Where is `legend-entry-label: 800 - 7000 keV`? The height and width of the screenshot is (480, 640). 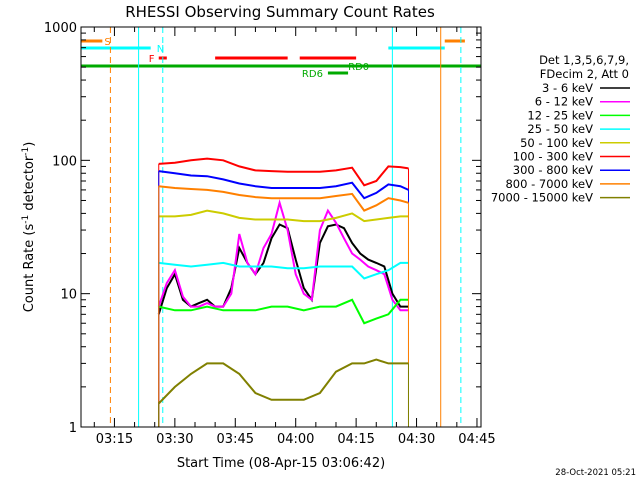 legend-entry-label: 800 - 7000 keV is located at coordinates (549, 184).